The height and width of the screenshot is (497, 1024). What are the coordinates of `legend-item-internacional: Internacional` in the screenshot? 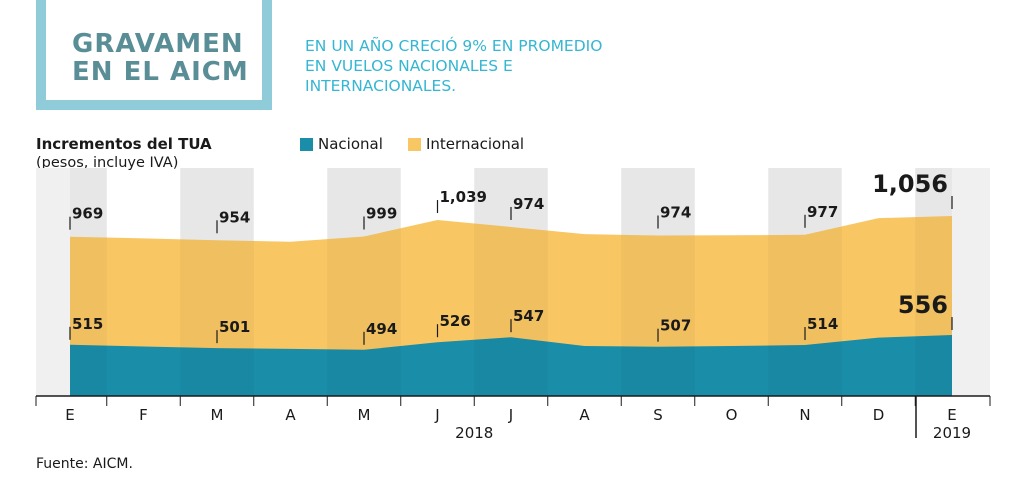 It's located at (466, 144).